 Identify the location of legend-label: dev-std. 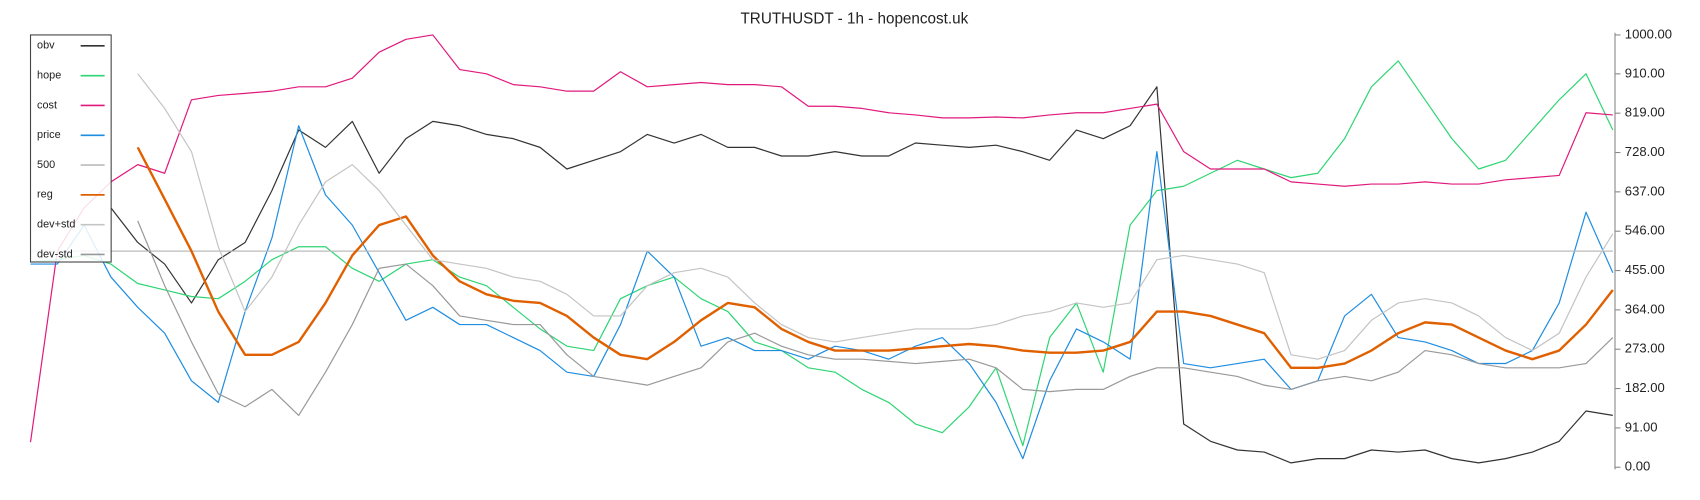
(55, 254).